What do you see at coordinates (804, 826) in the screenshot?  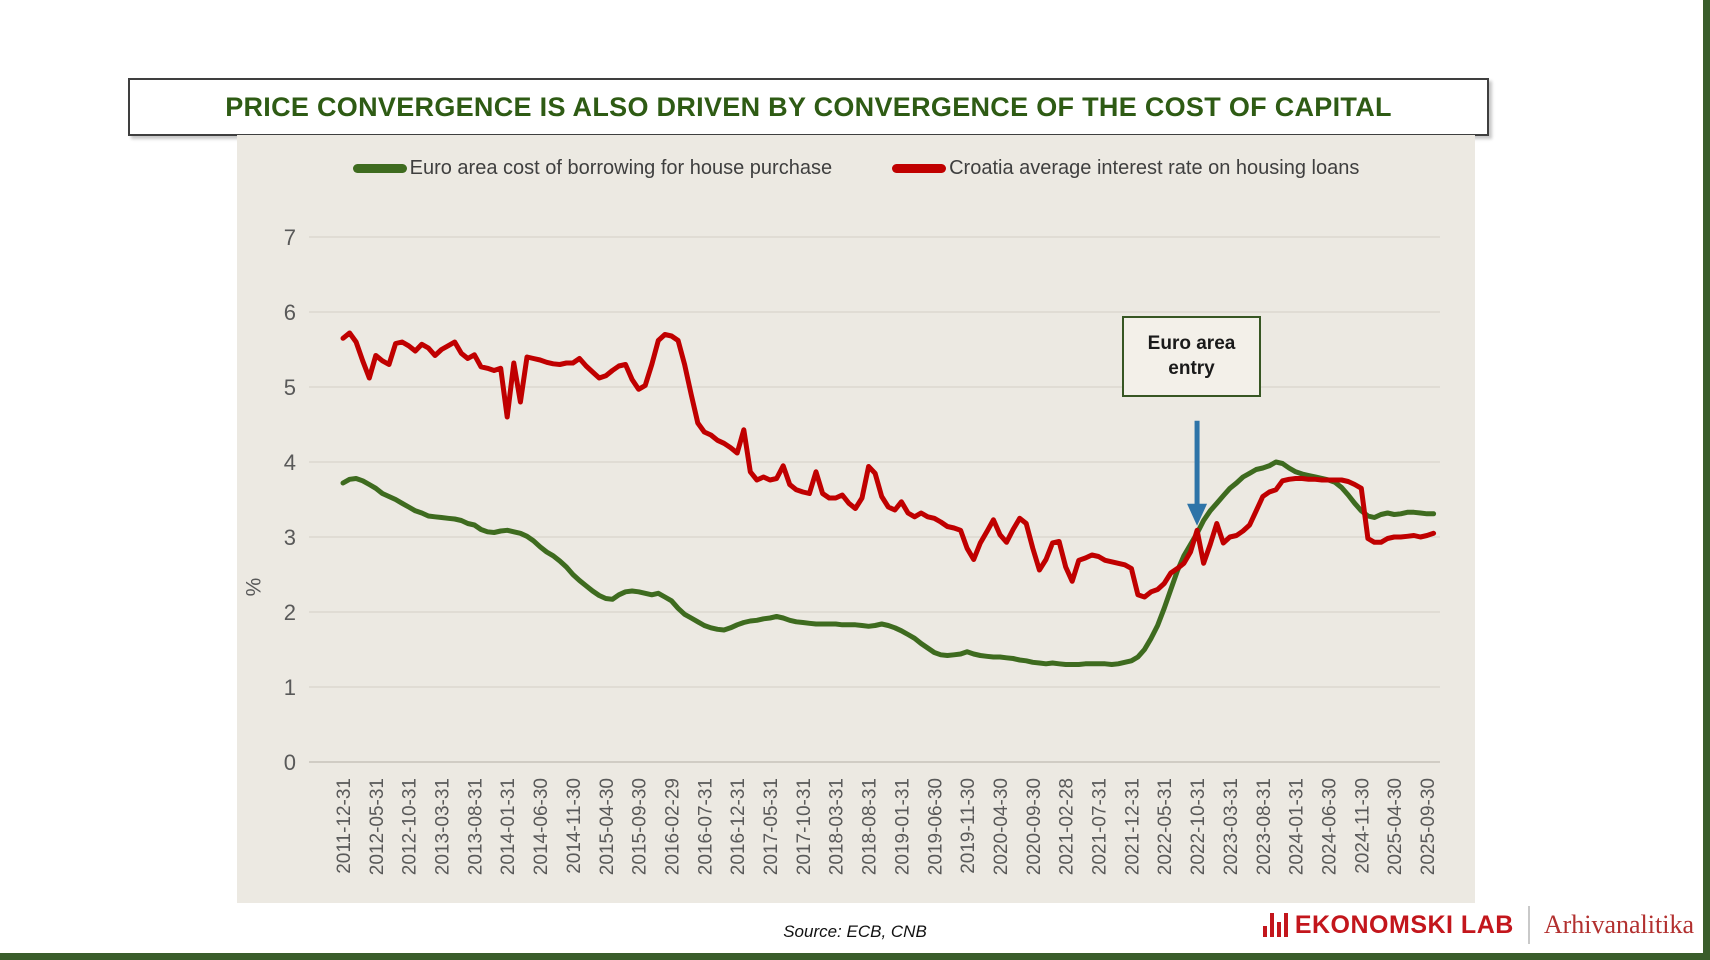 I see `x-tick-label: 2017-10-31` at bounding box center [804, 826].